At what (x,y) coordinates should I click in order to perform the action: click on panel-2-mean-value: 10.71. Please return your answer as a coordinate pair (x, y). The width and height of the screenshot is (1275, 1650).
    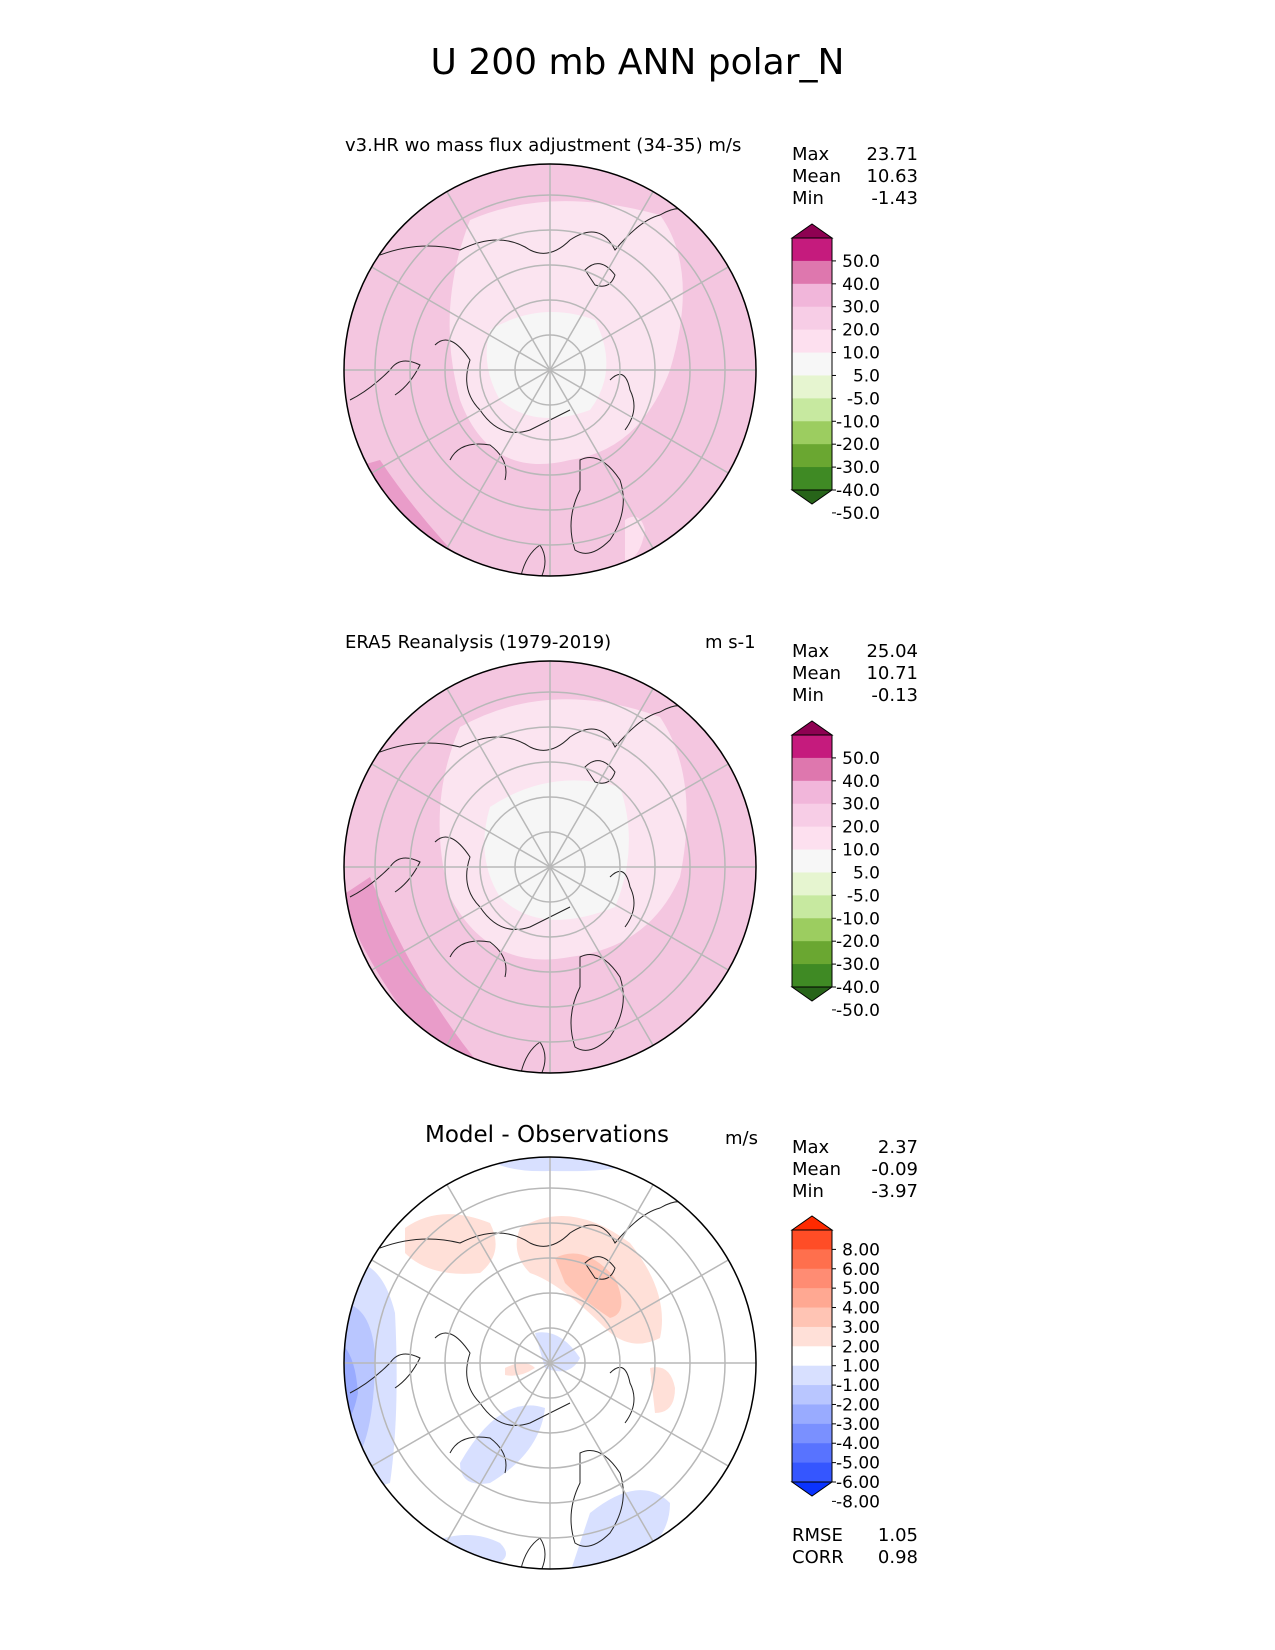
    Looking at the image, I should click on (892, 673).